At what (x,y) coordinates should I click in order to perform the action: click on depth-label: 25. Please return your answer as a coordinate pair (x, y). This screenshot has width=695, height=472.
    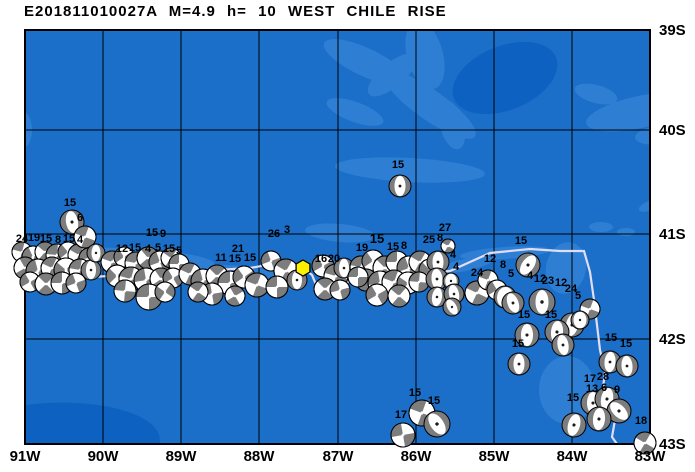
    Looking at the image, I should click on (429, 240).